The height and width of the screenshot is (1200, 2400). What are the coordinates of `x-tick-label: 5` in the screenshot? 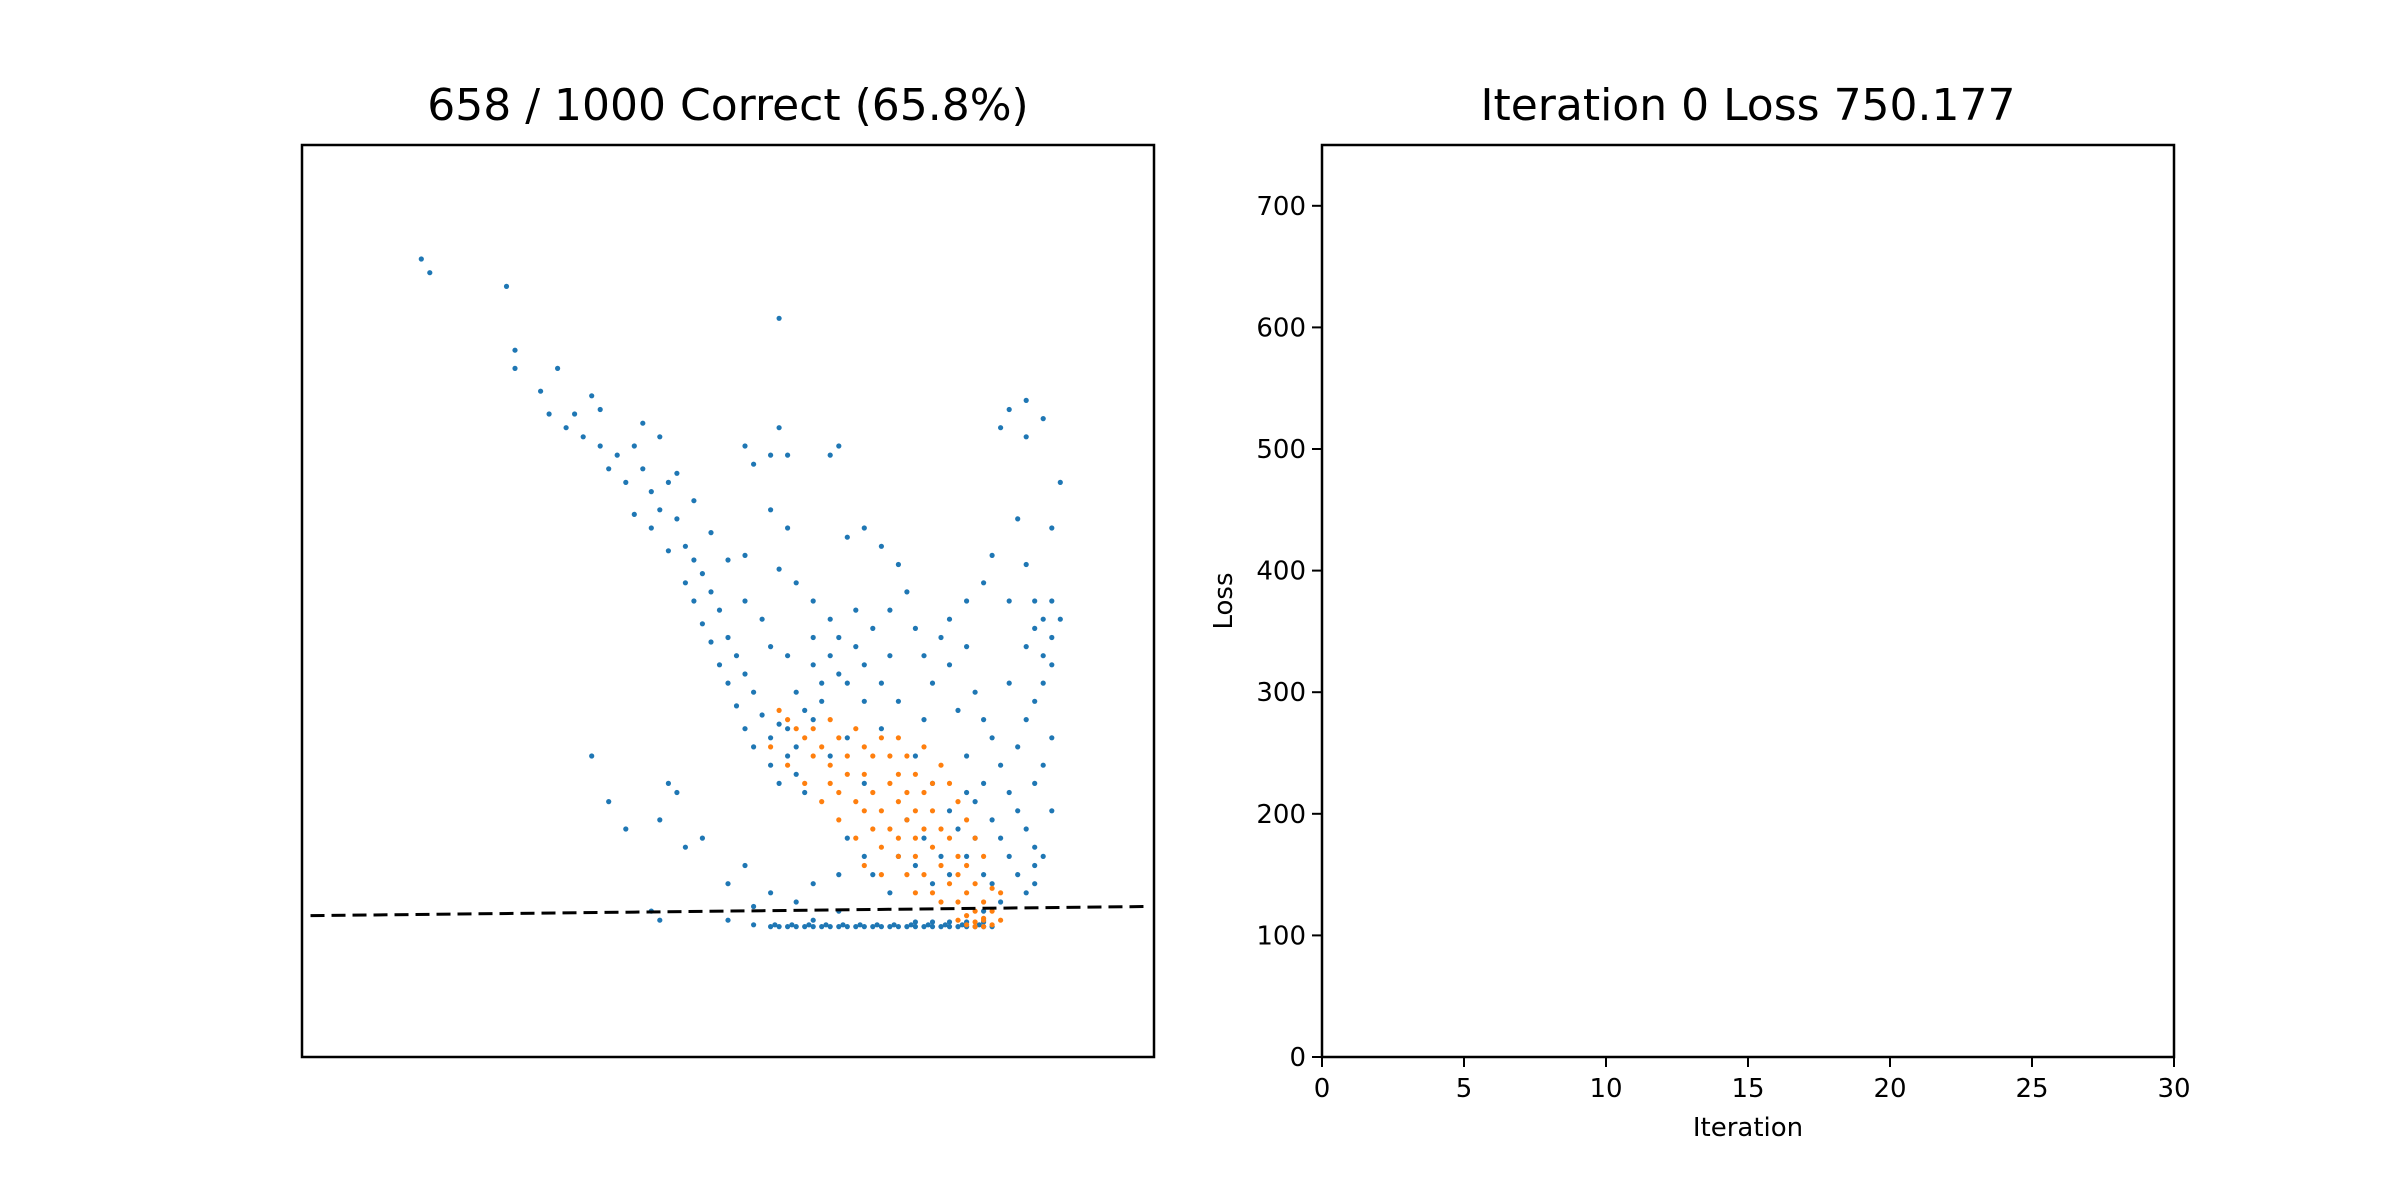 It's located at (1464, 1089).